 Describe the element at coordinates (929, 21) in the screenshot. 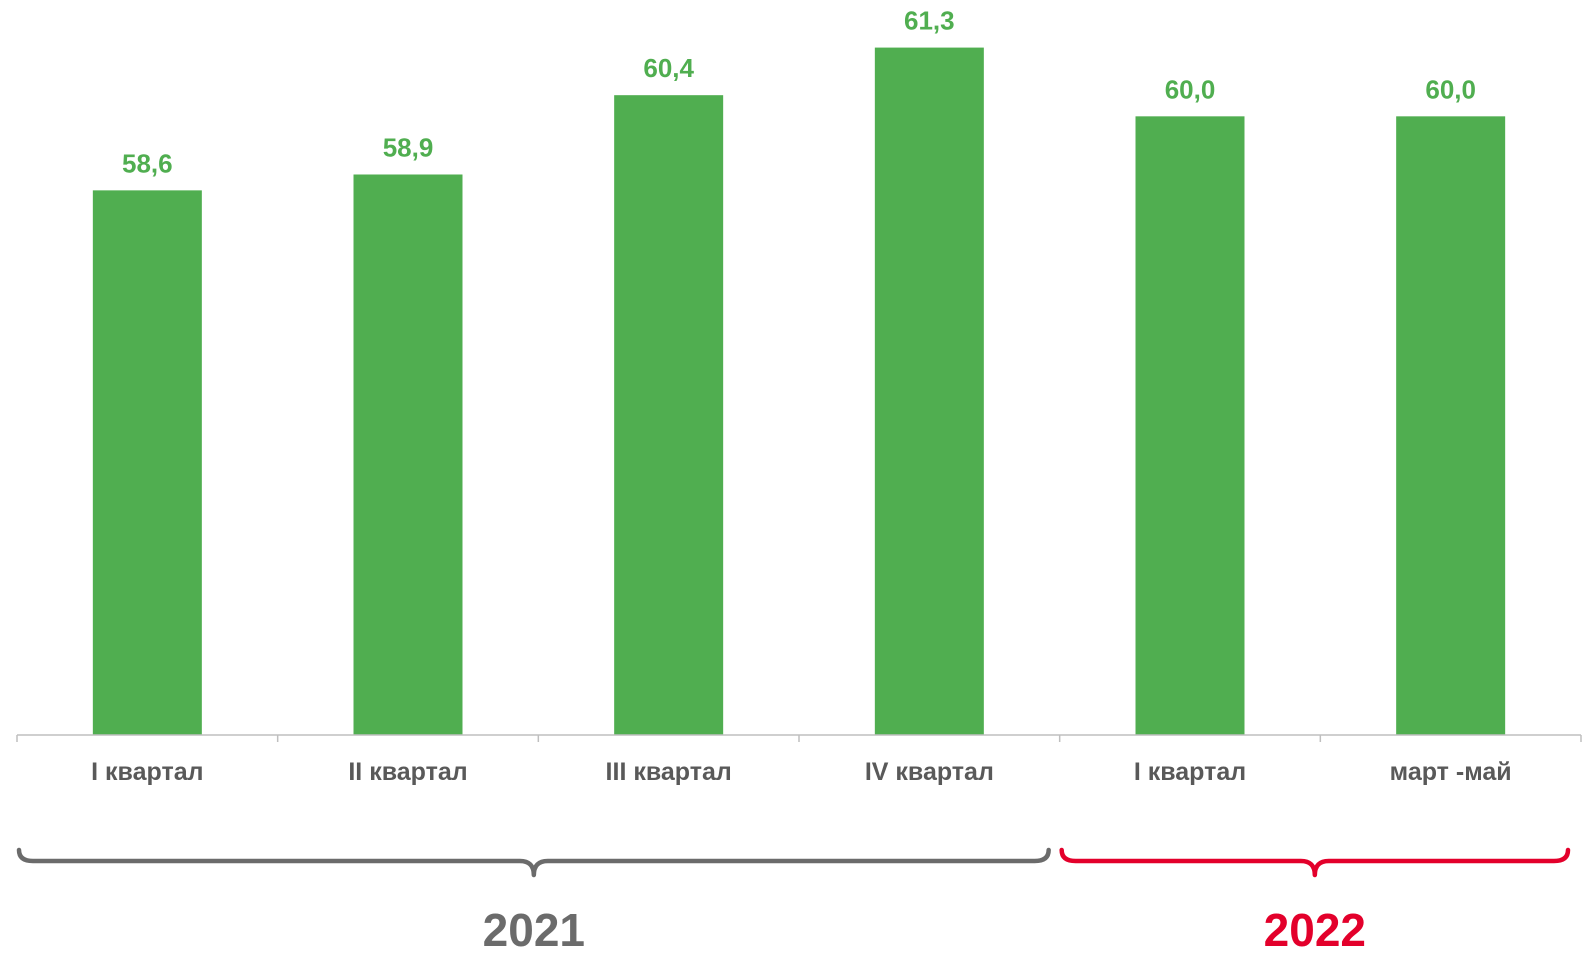

I see `bar-value-label: 61,3` at that location.